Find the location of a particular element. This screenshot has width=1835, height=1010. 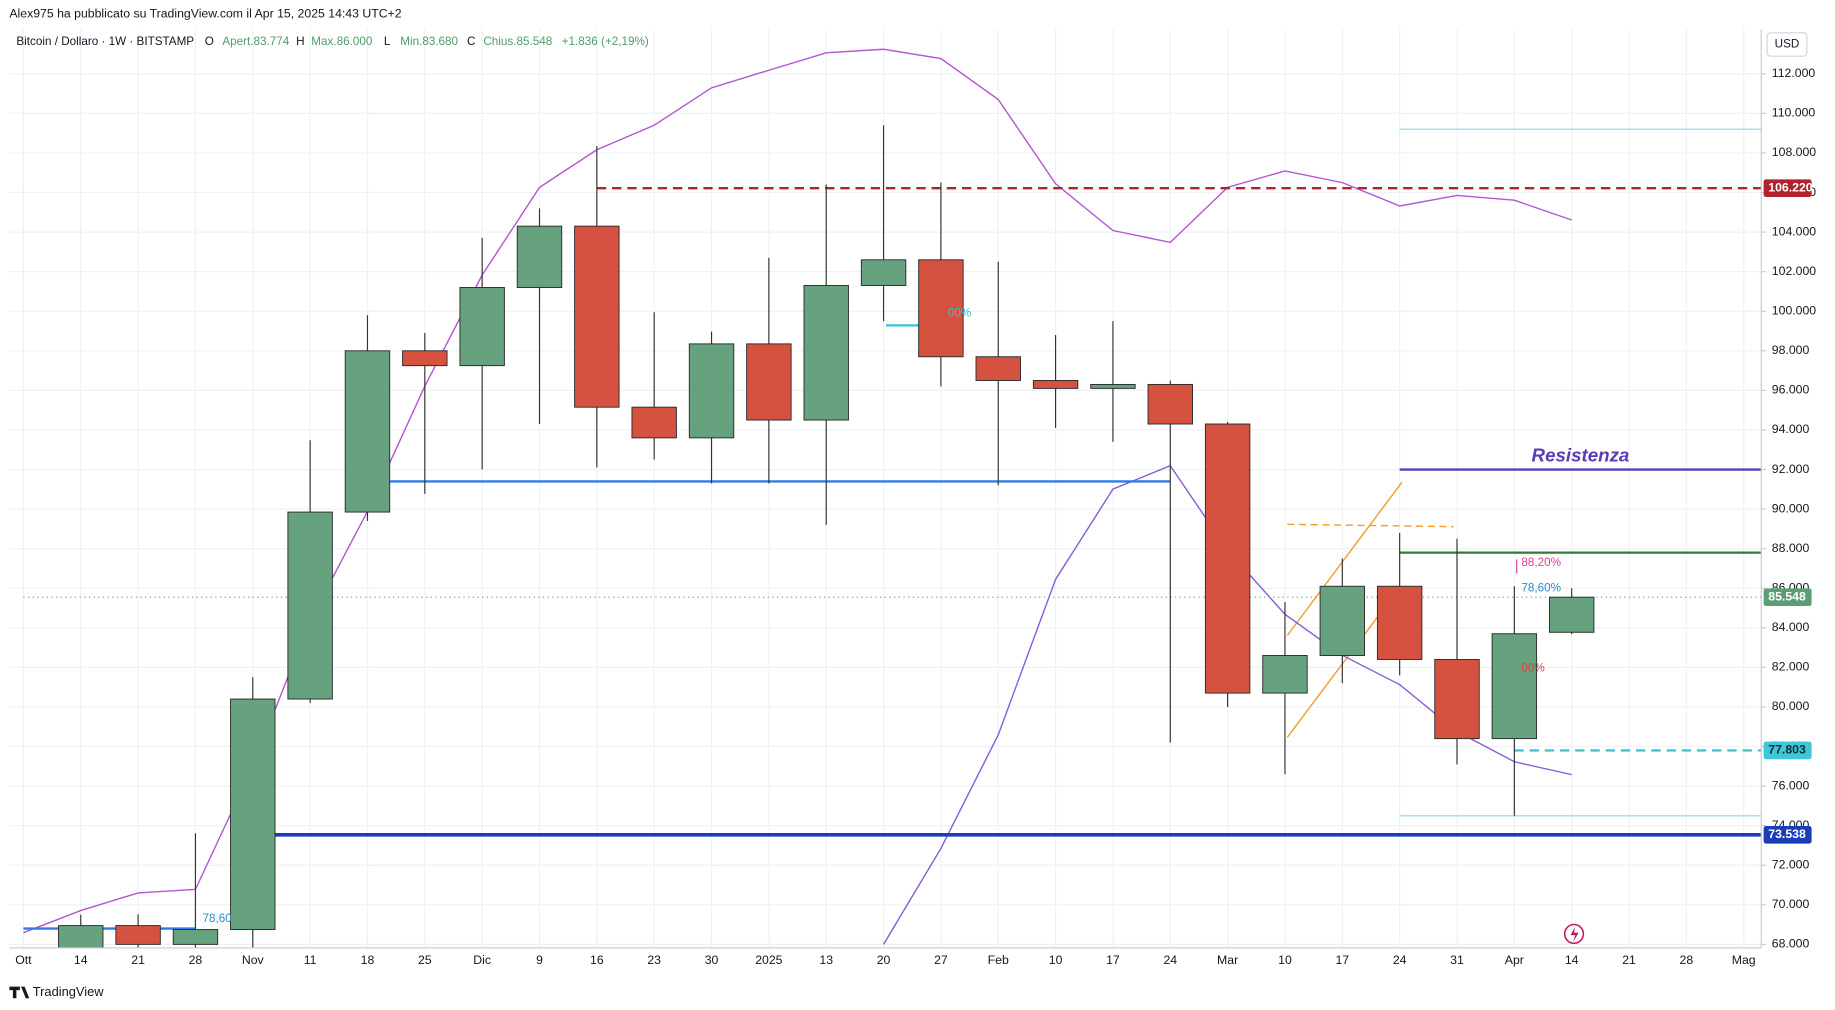

y-tick-label: 68.000 is located at coordinates (1791, 944).